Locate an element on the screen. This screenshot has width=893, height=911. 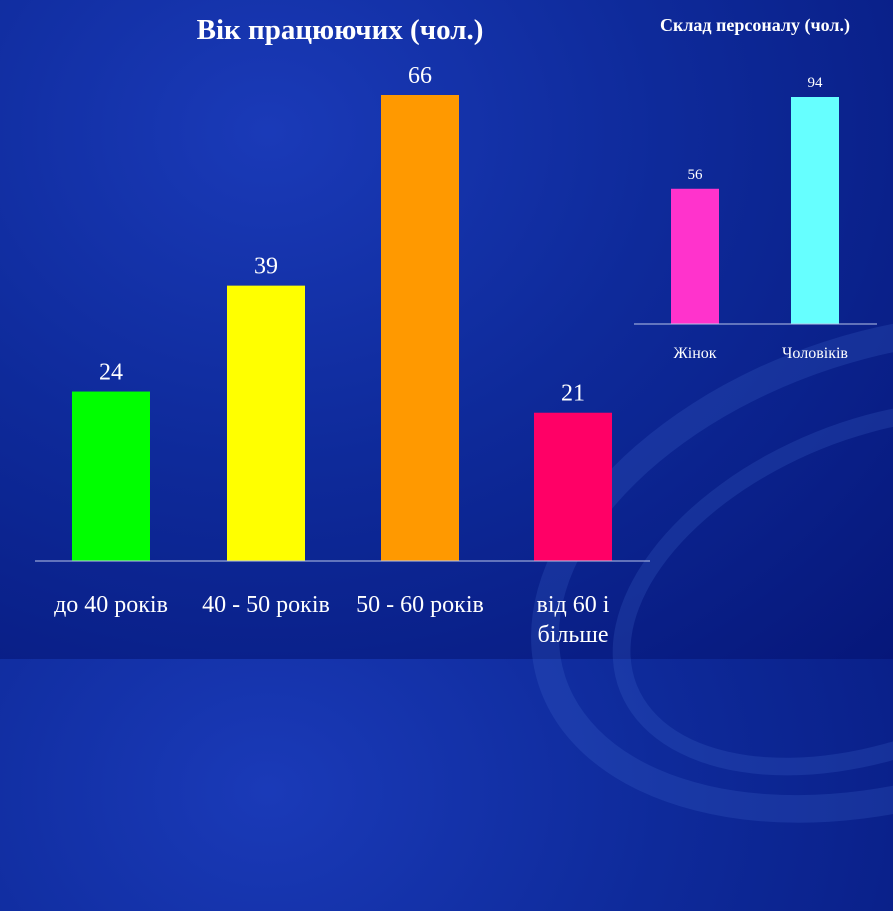
staff-category-label: Чоловіків is located at coordinates (815, 353).